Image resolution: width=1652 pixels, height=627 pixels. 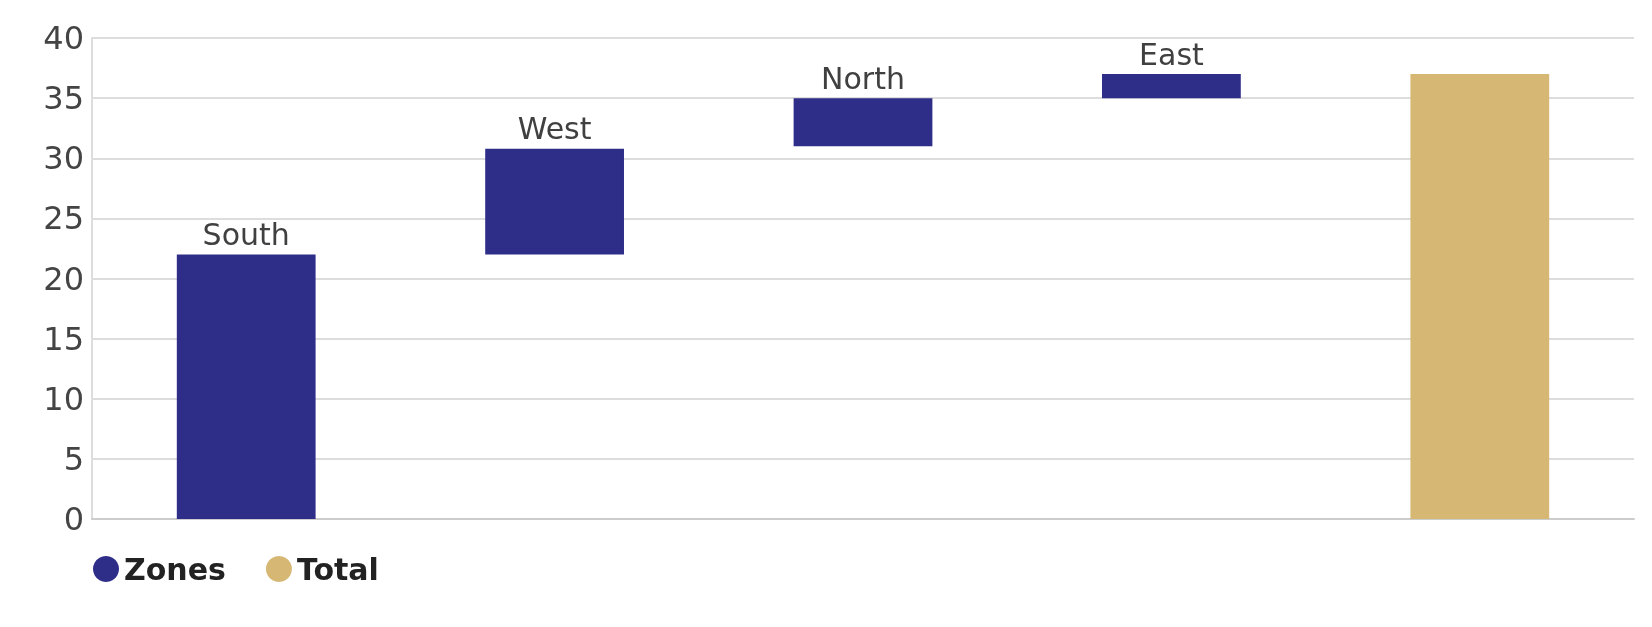 What do you see at coordinates (63, 98) in the screenshot?
I see `y-tick-label: 35` at bounding box center [63, 98].